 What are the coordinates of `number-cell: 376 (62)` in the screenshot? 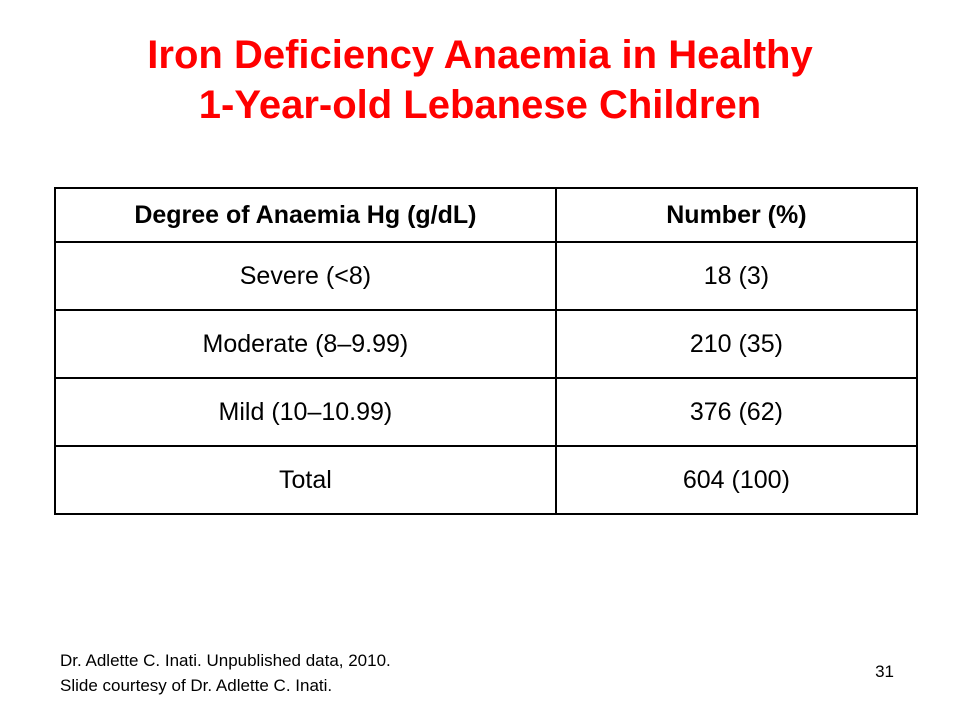 It's located at (736, 412).